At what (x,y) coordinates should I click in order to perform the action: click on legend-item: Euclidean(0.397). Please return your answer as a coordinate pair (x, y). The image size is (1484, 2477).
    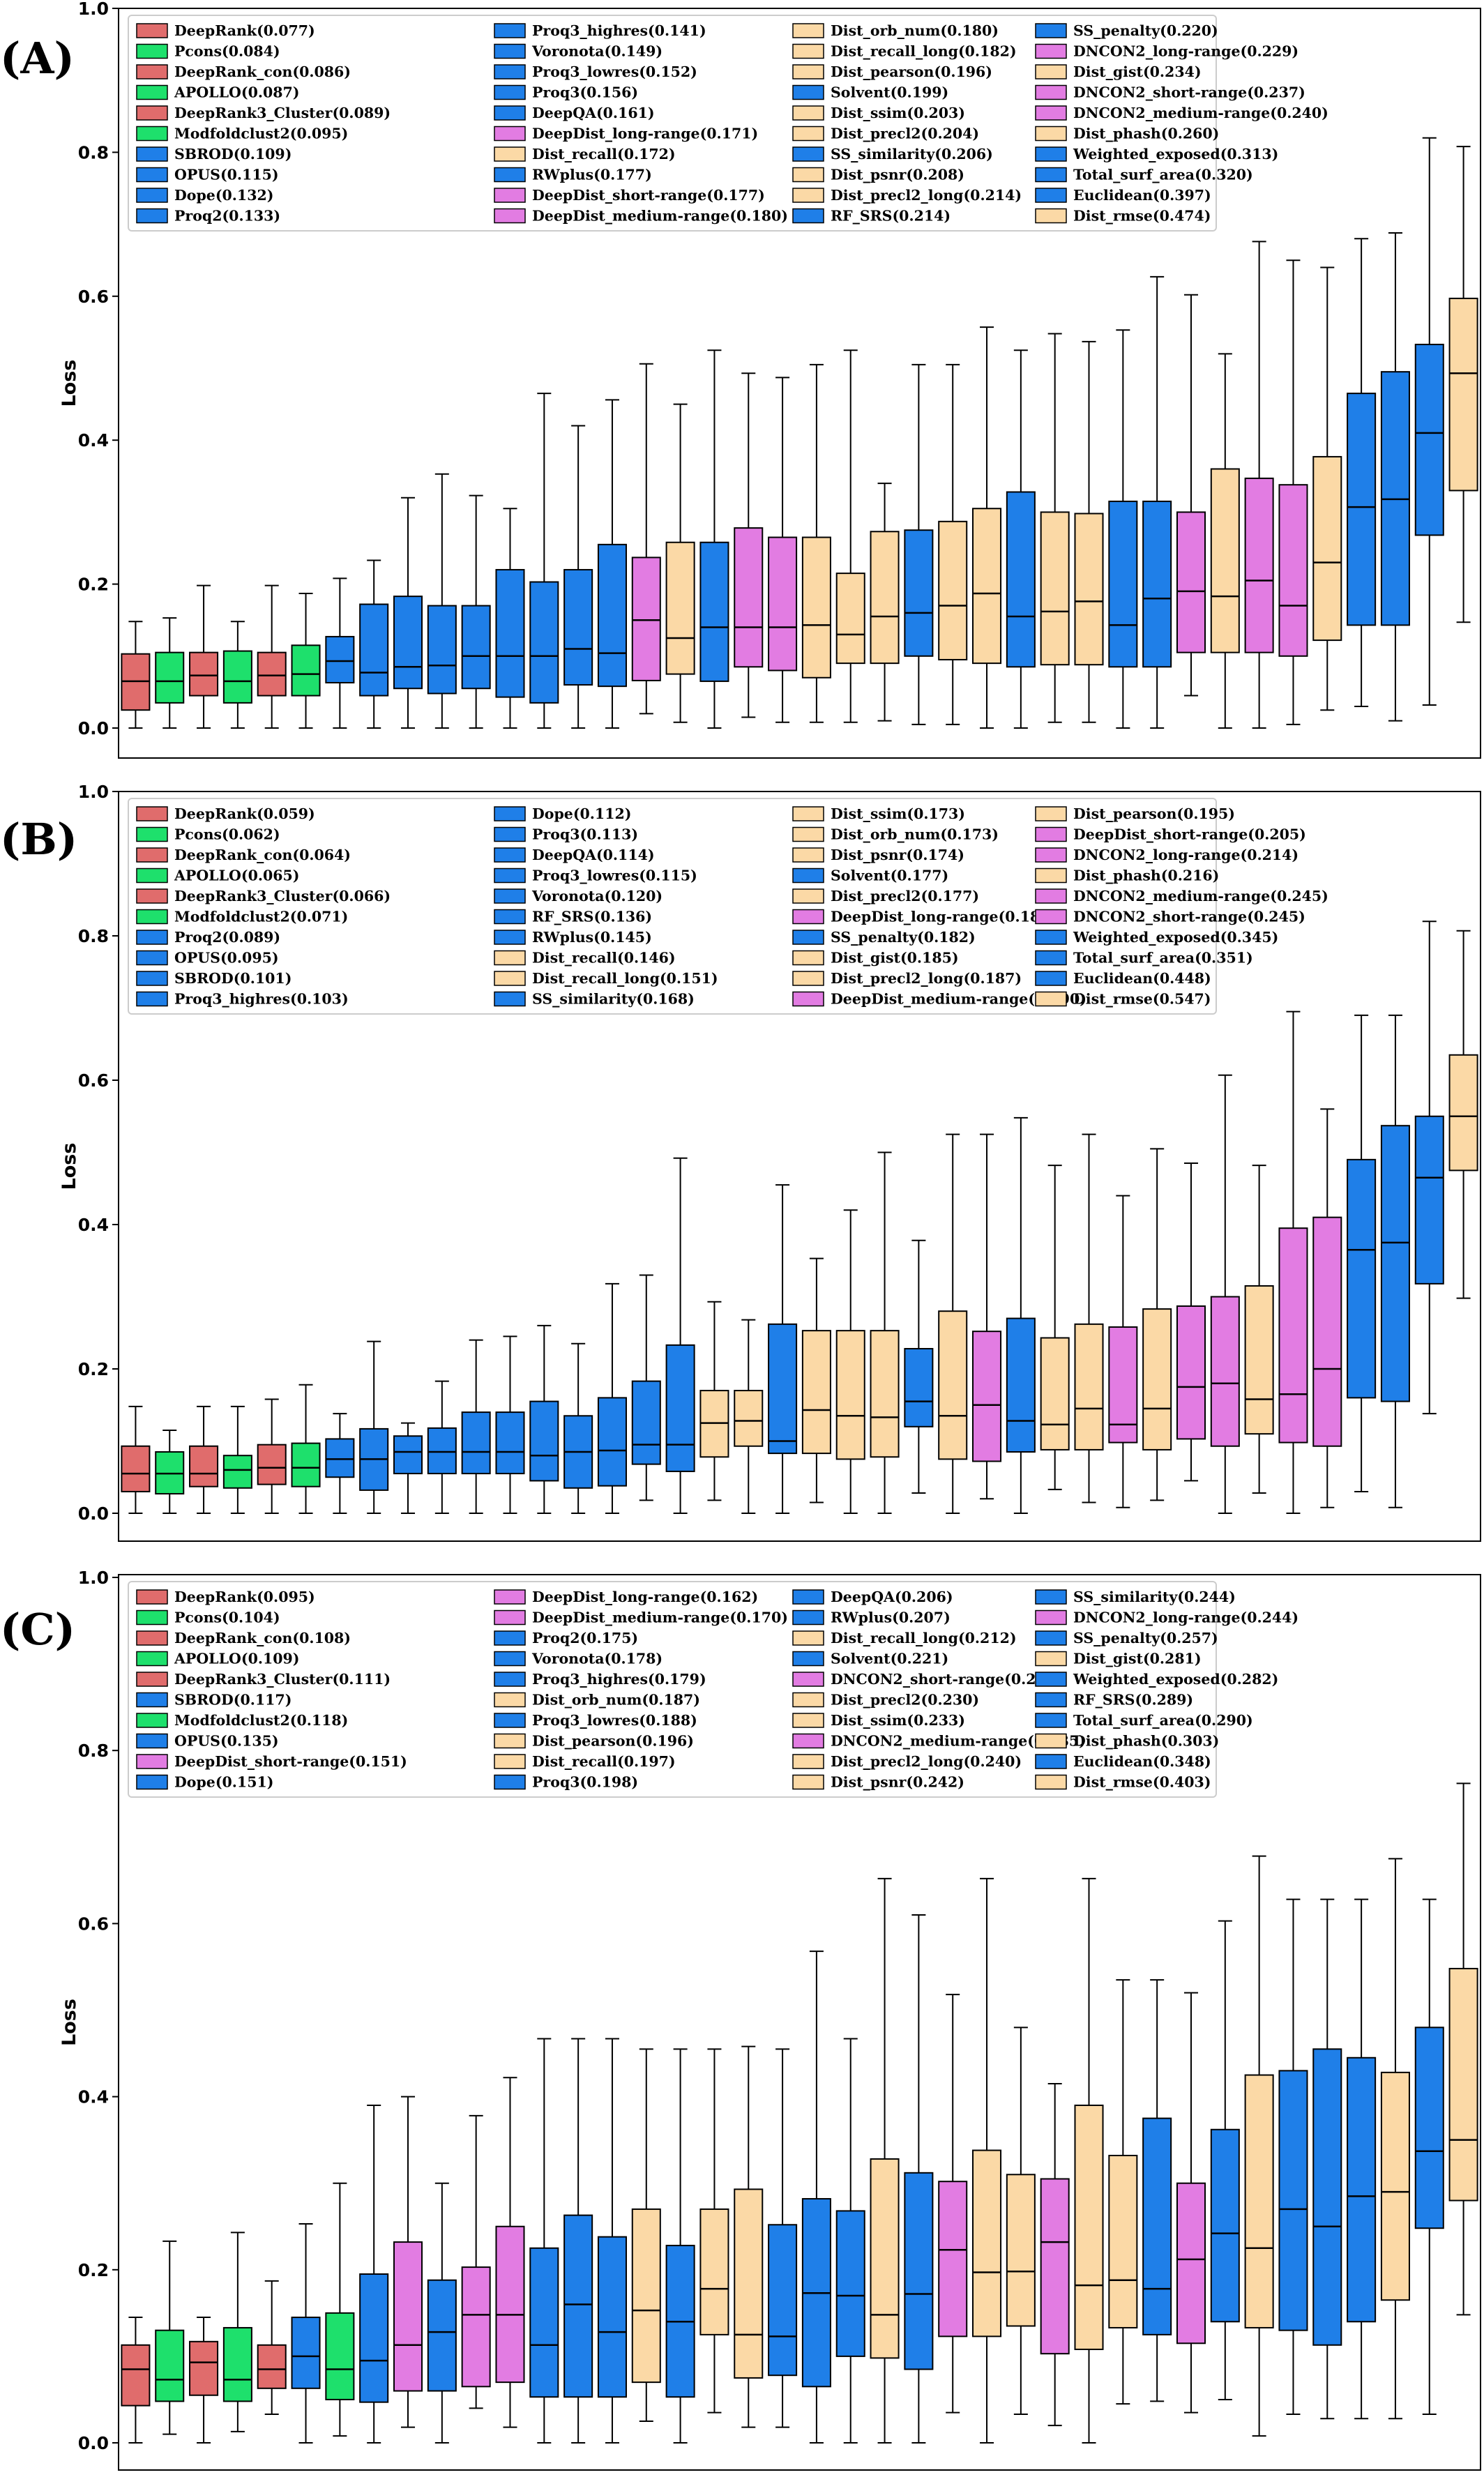
    Looking at the image, I should click on (1123, 196).